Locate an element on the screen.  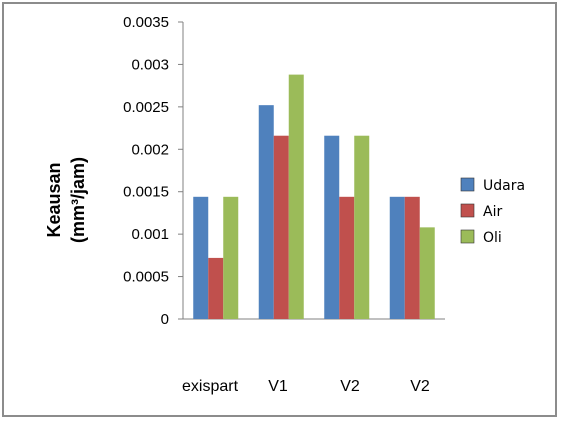
legend-label-oli: Oli is located at coordinates (492, 238).